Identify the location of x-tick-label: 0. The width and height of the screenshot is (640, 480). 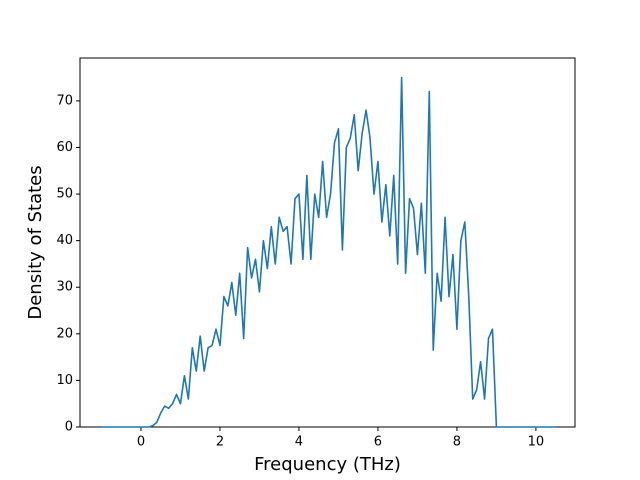
(141, 442).